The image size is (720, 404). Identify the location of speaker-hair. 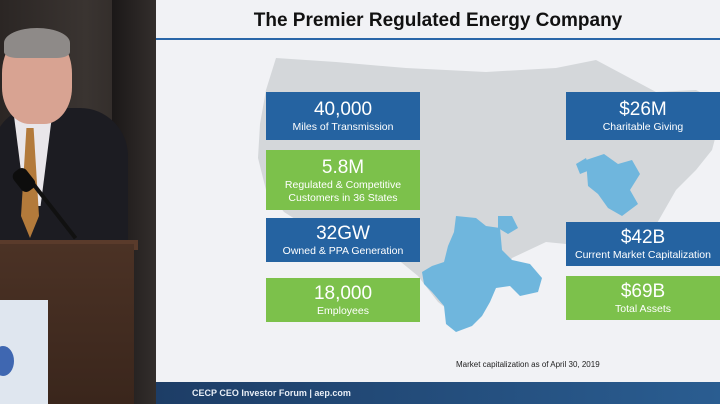
(37, 43).